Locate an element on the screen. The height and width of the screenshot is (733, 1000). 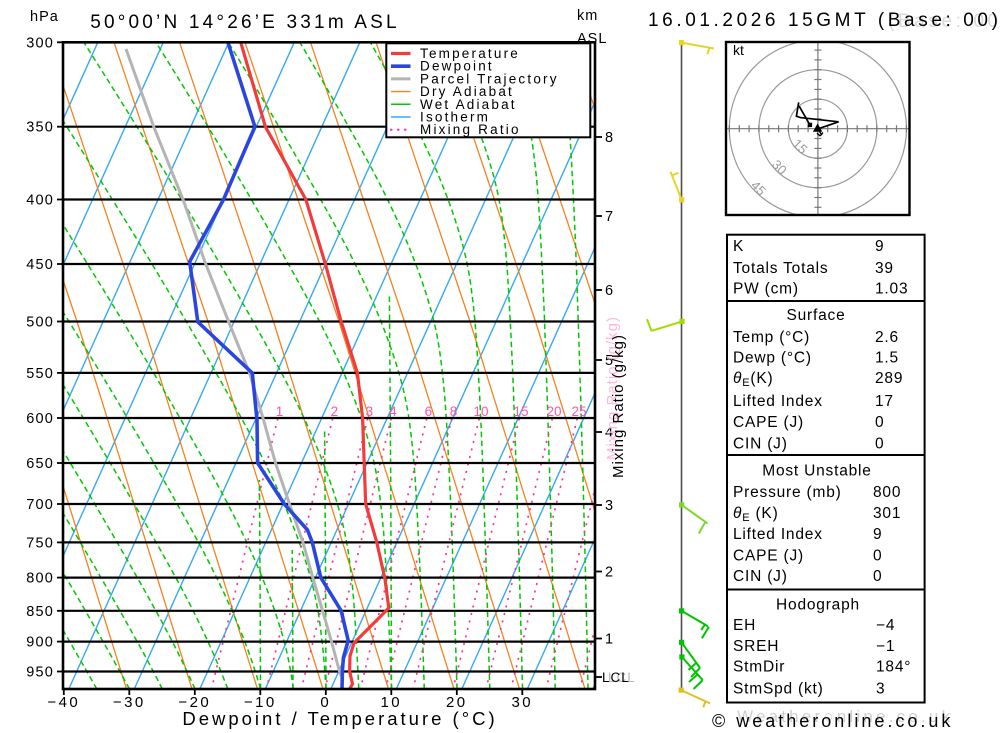
svg-text: StmDir is located at coordinates (759, 667).